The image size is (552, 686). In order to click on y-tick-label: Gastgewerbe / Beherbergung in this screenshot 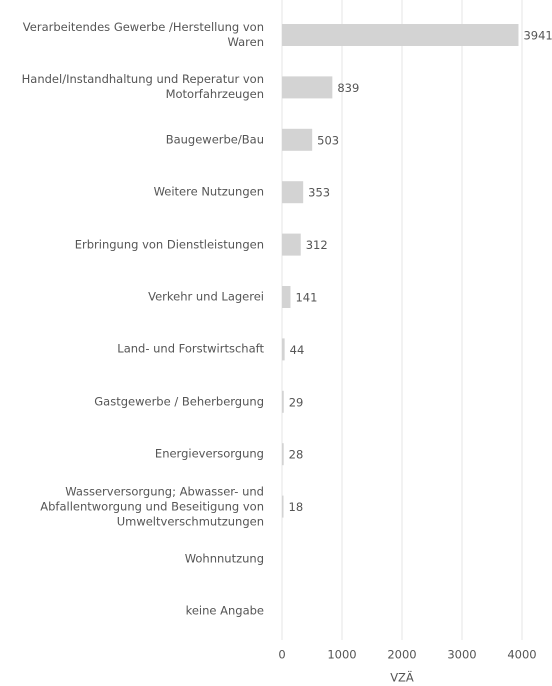, I will do `click(179, 401)`.